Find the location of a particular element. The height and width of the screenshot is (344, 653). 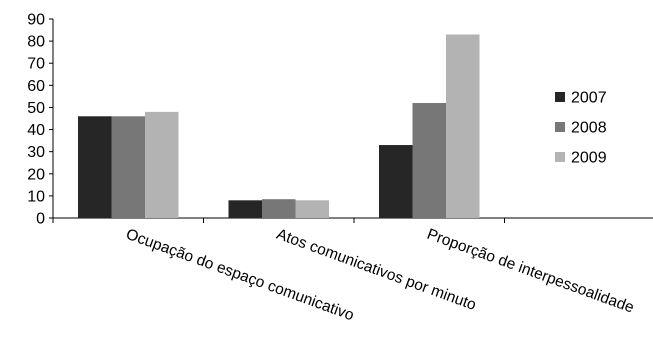

y-axis: 0 10 20 30 40 50 60 70 80 90 is located at coordinates (40, 120).